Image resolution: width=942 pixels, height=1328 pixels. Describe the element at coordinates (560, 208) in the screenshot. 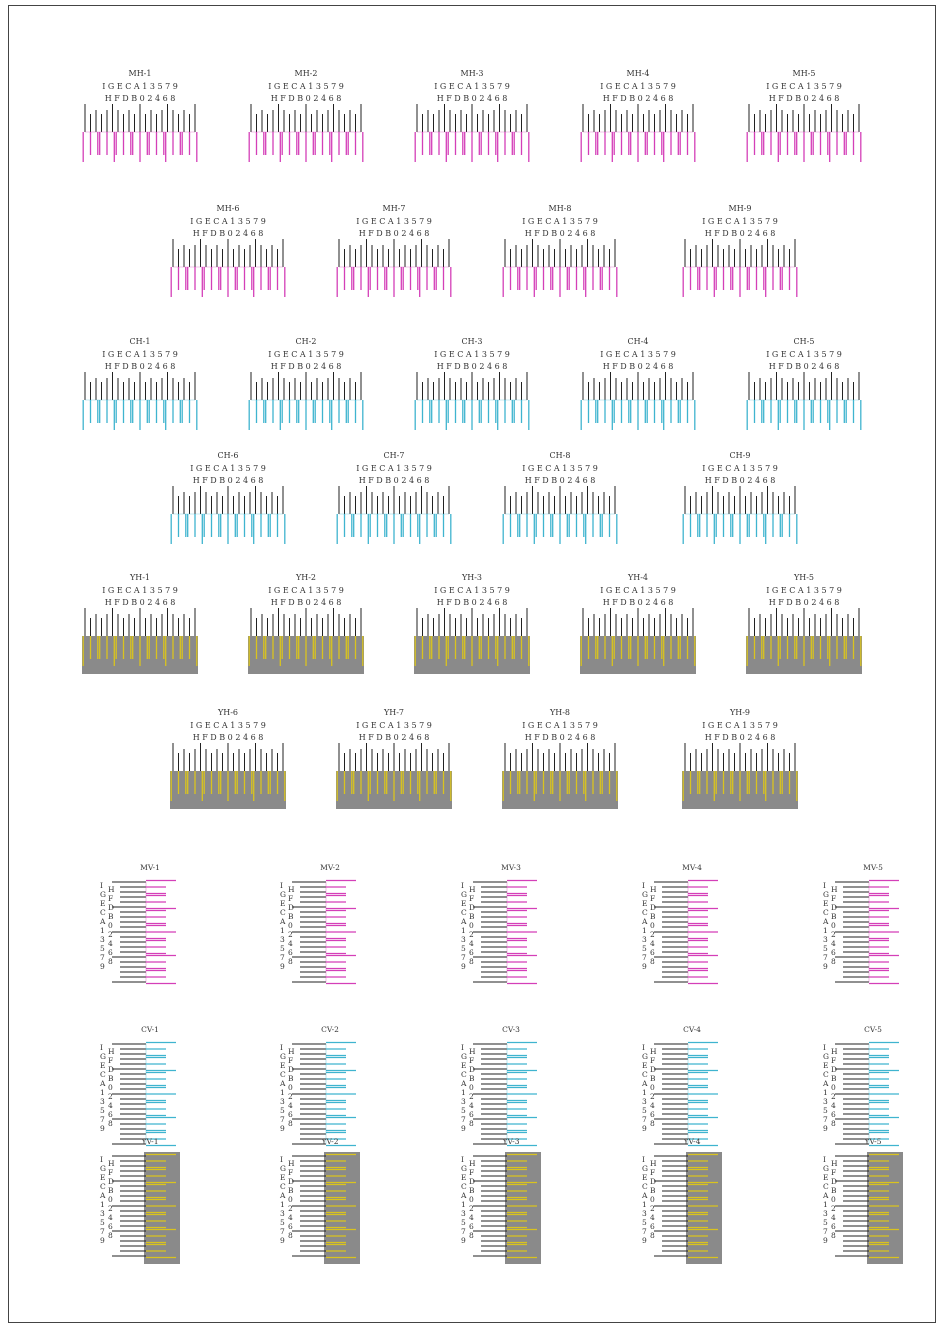

I see `pattern-label: MH-8` at that location.